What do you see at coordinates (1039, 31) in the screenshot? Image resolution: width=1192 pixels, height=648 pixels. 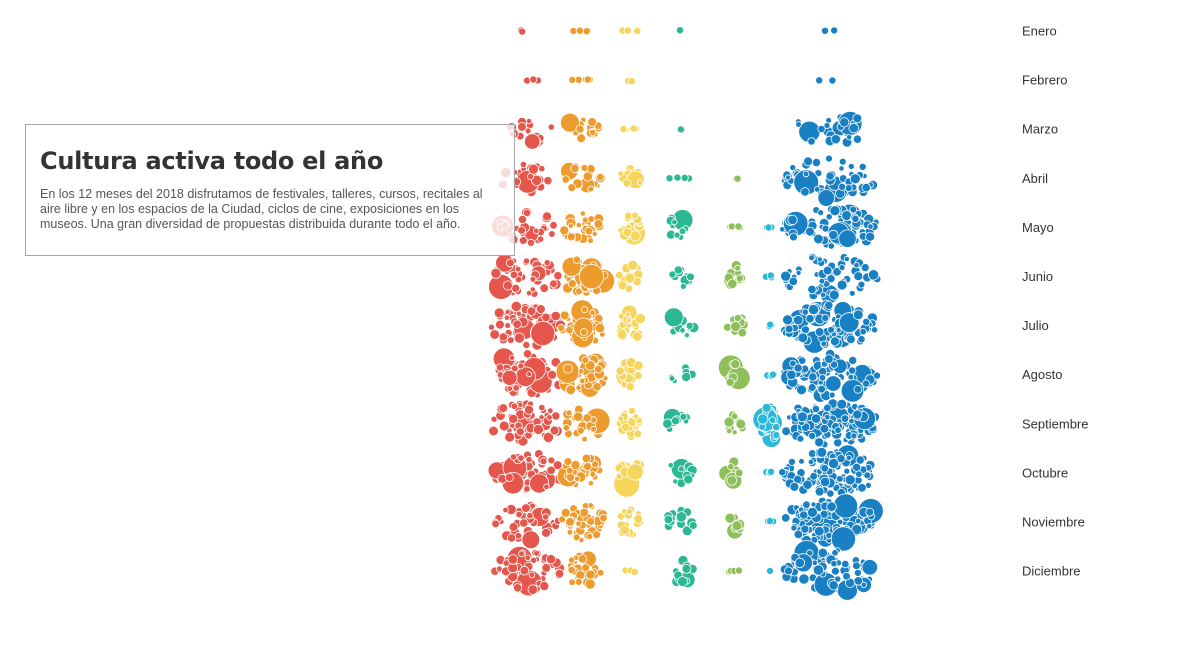 I see `month-label: Enero` at bounding box center [1039, 31].